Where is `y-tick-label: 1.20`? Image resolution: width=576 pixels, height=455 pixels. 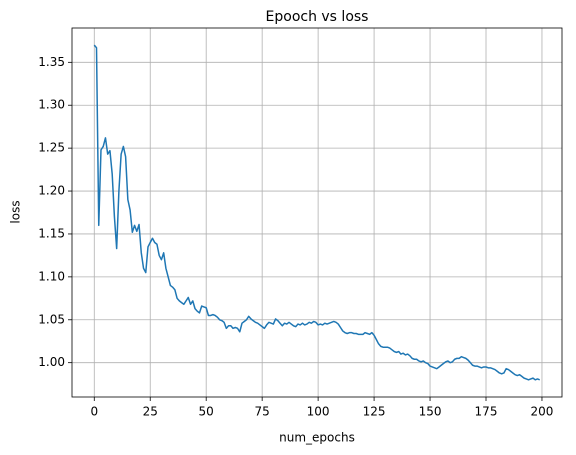
y-tick-label: 1.20 is located at coordinates (51, 191).